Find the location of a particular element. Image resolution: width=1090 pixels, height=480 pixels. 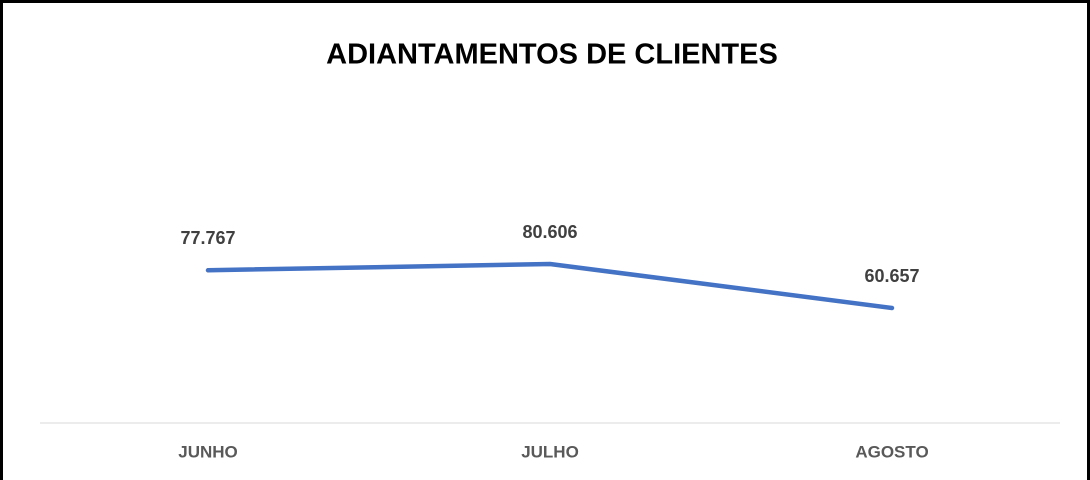

line is located at coordinates (550, 286).